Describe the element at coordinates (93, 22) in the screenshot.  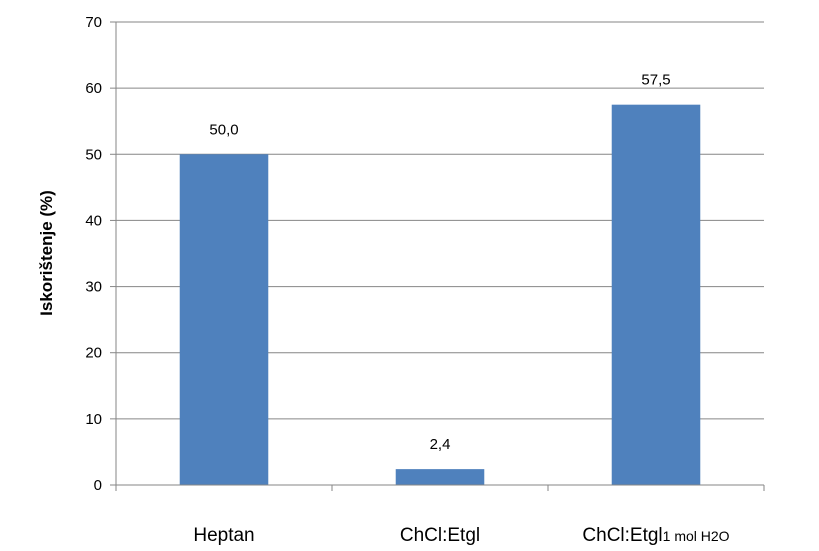
I see `y-tick-label: 70` at that location.